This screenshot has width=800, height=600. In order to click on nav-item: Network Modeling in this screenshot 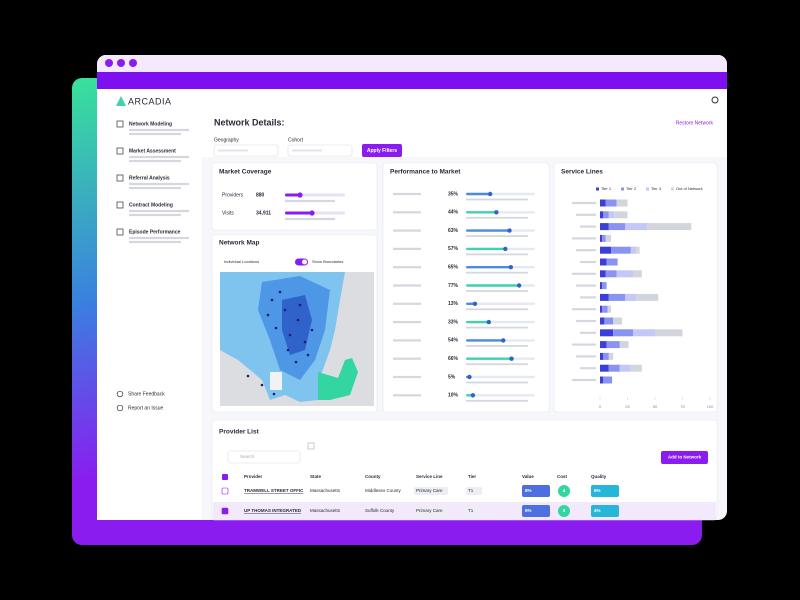, I will do `click(150, 124)`.